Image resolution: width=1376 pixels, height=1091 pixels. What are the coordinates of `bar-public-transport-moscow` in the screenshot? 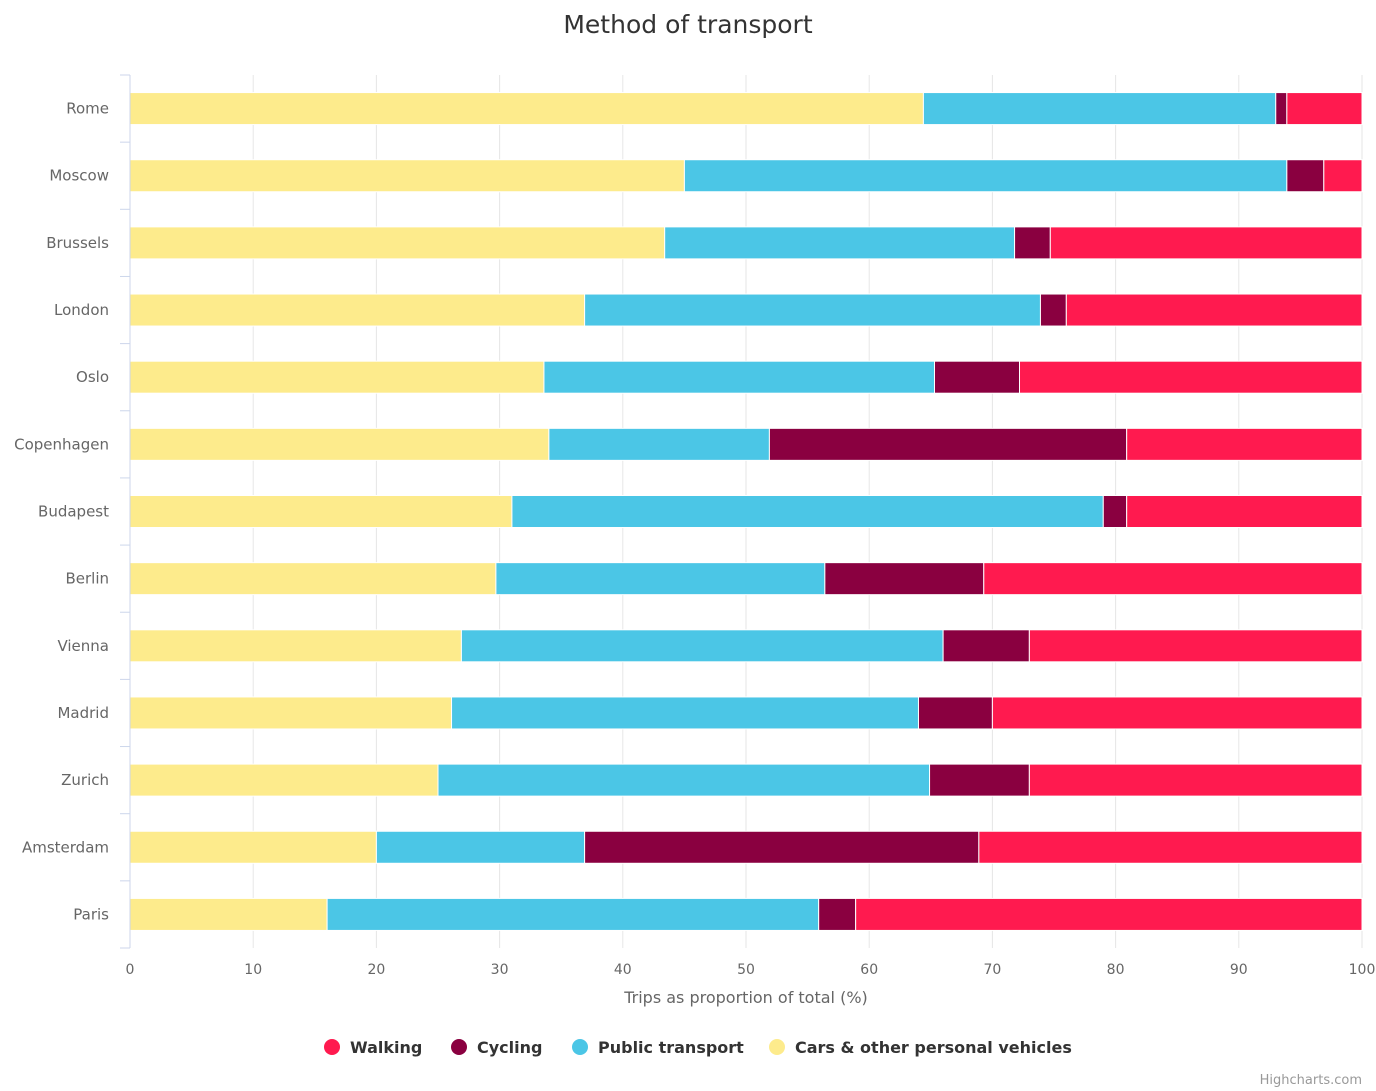 It's located at (985, 176).